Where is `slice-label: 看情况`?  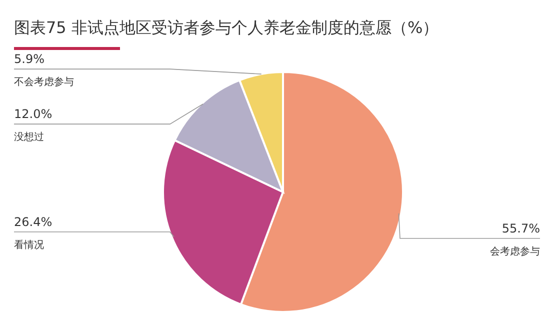
slice-label: 看情况 is located at coordinates (29, 244).